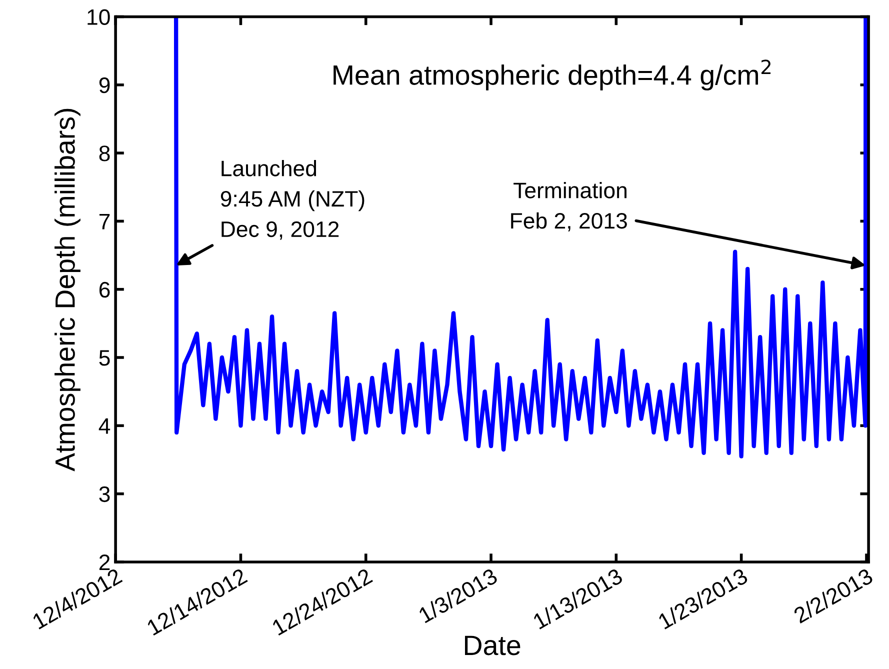  What do you see at coordinates (104, 222) in the screenshot?
I see `y-tick-label: 7` at bounding box center [104, 222].